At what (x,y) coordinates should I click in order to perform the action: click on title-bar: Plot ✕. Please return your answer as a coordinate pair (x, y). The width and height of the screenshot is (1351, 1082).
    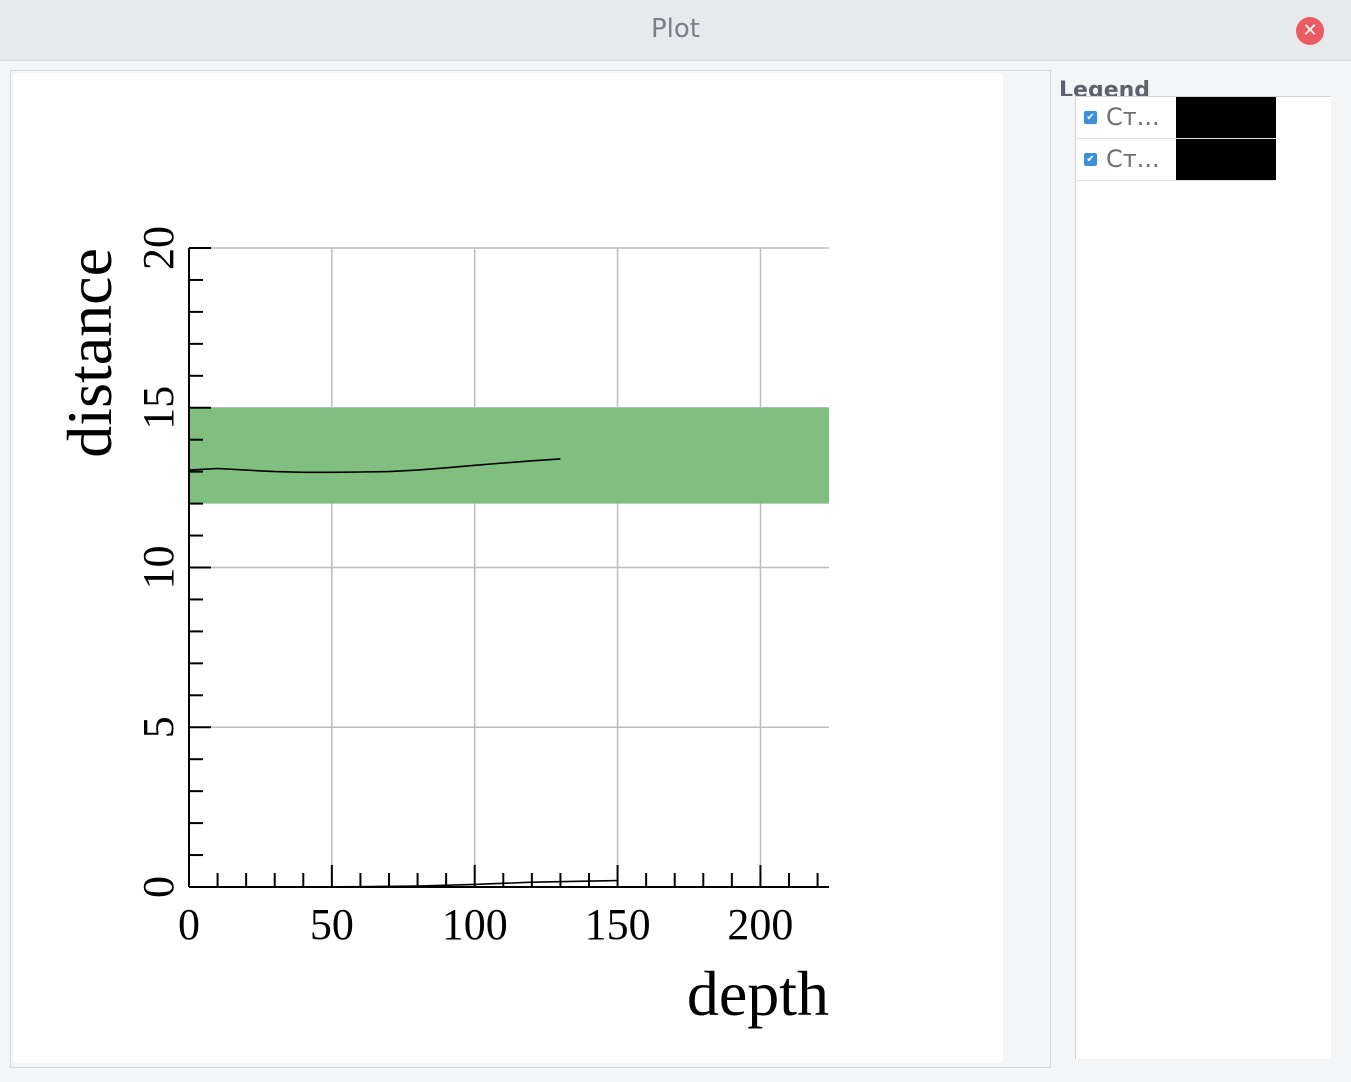
    Looking at the image, I should click on (675, 30).